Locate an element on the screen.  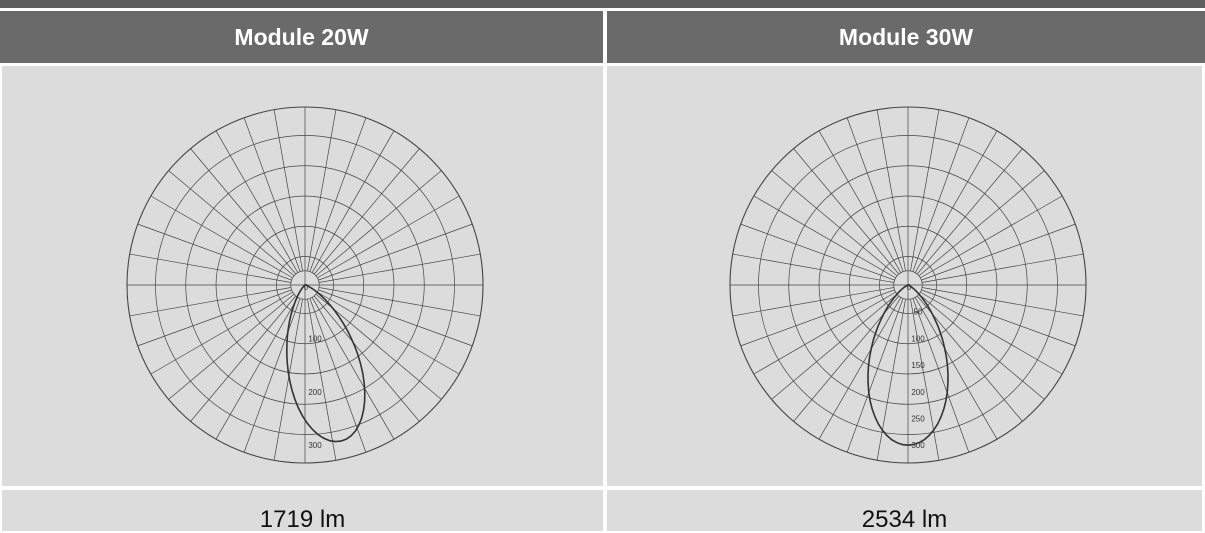
column-header-module-20w: Module 20W is located at coordinates (301, 37).